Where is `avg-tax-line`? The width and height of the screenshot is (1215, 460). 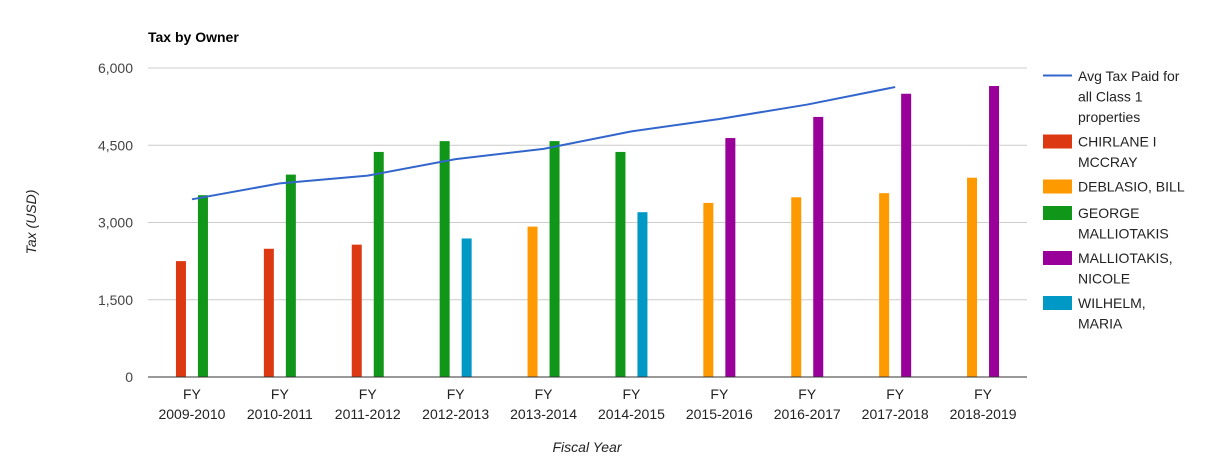 avg-tax-line is located at coordinates (543, 143).